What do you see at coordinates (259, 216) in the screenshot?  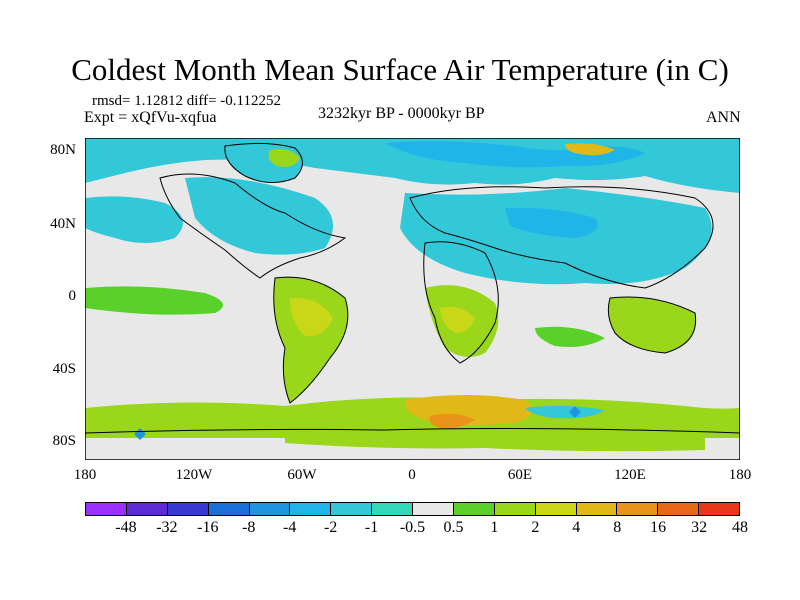 I see `north-america-field` at bounding box center [259, 216].